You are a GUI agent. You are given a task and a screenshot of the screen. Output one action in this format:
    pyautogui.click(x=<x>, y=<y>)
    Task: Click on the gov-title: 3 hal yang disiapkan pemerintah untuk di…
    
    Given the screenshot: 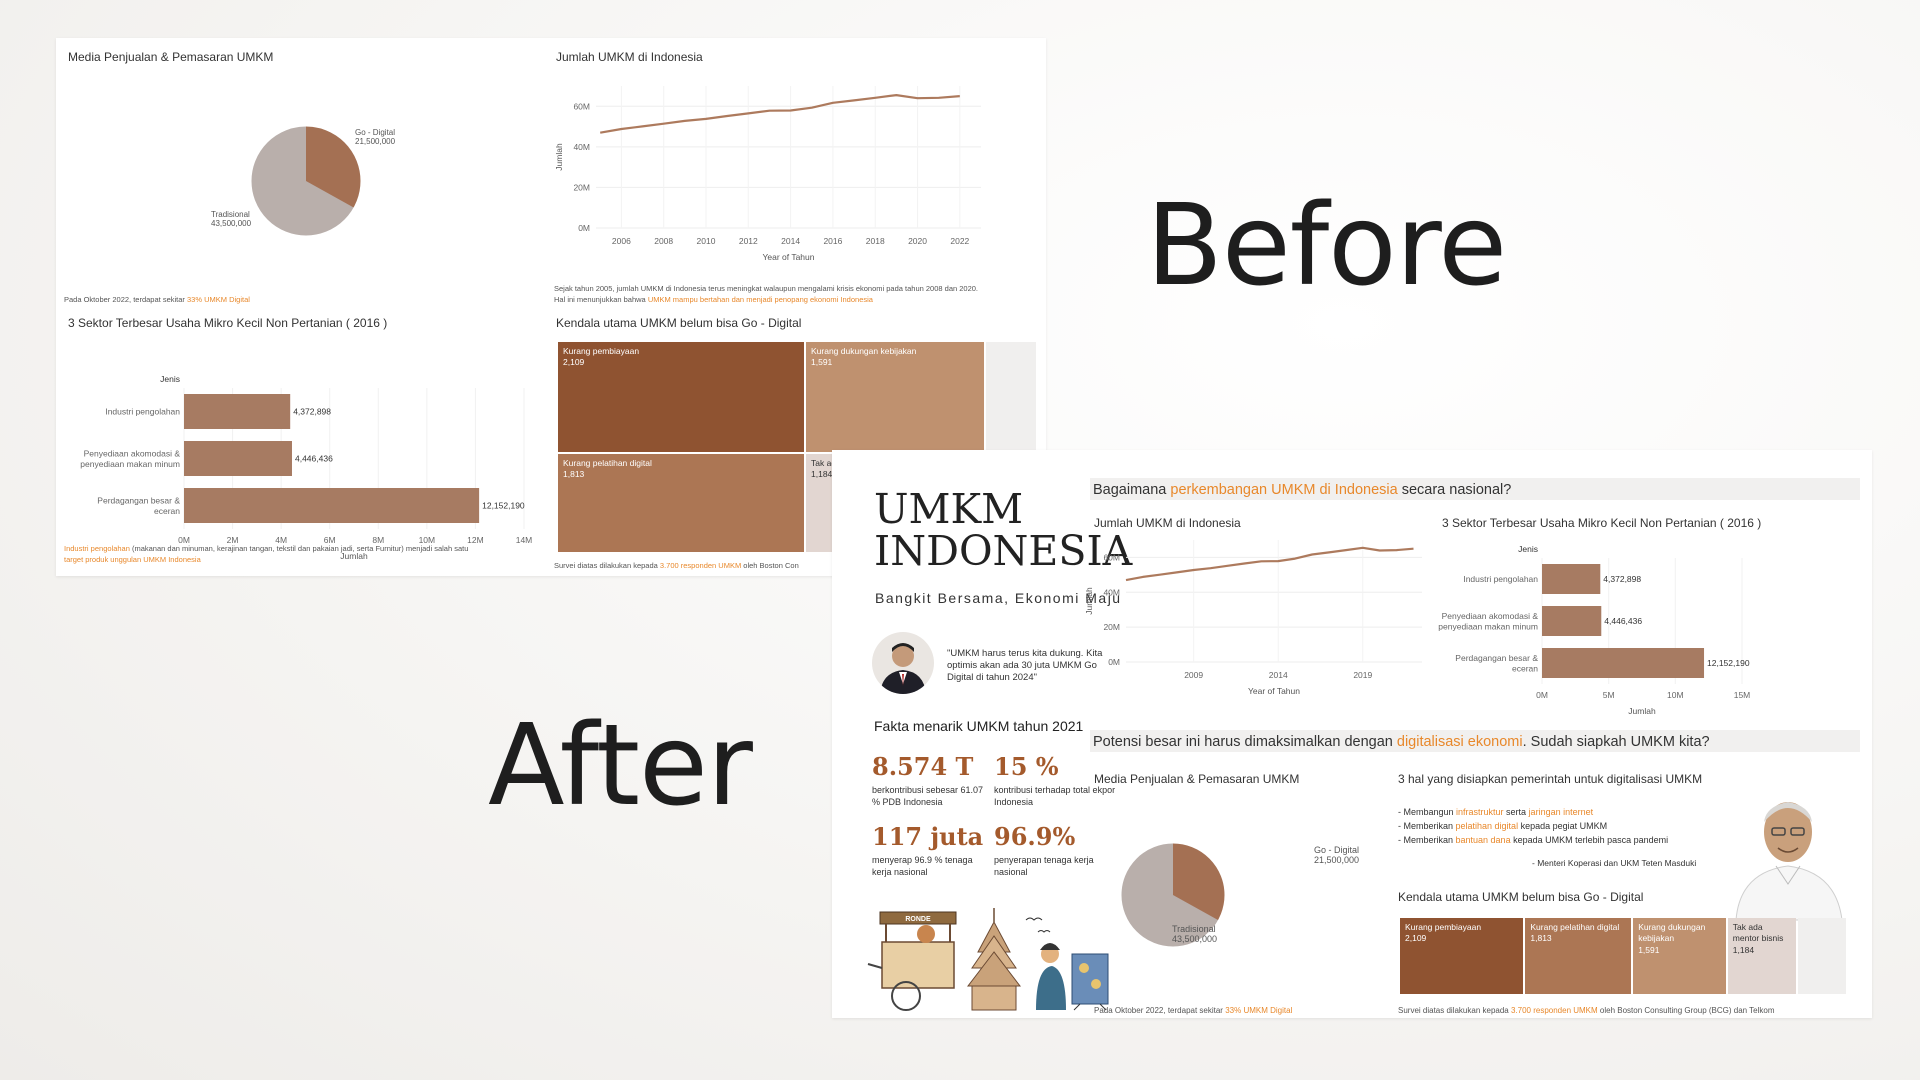 What is the action you would take?
    pyautogui.click(x=1550, y=779)
    